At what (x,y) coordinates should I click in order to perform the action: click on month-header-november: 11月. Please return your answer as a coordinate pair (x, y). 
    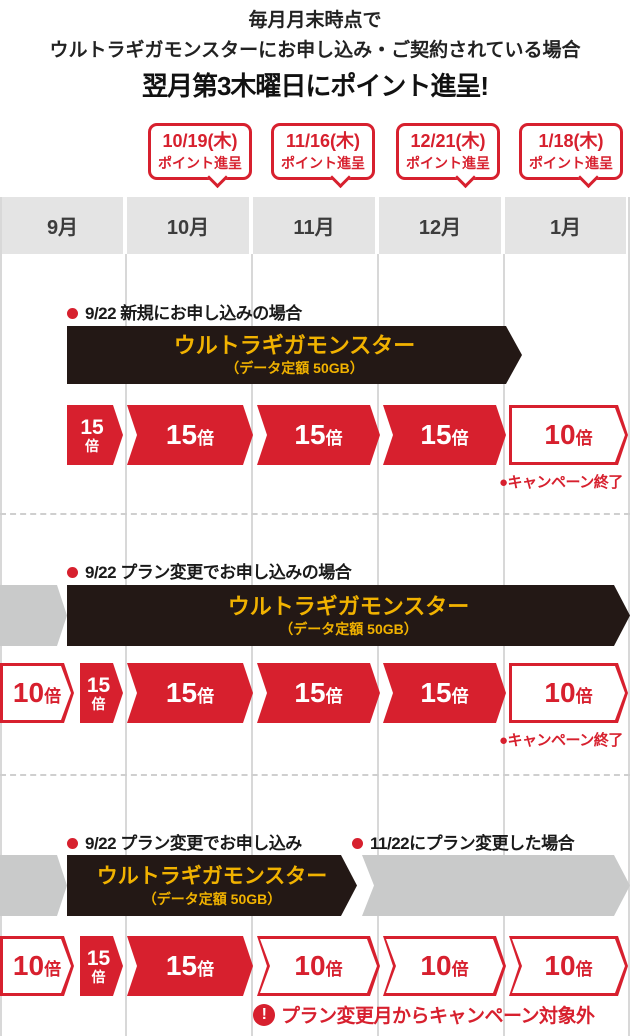
    Looking at the image, I should click on (314, 225).